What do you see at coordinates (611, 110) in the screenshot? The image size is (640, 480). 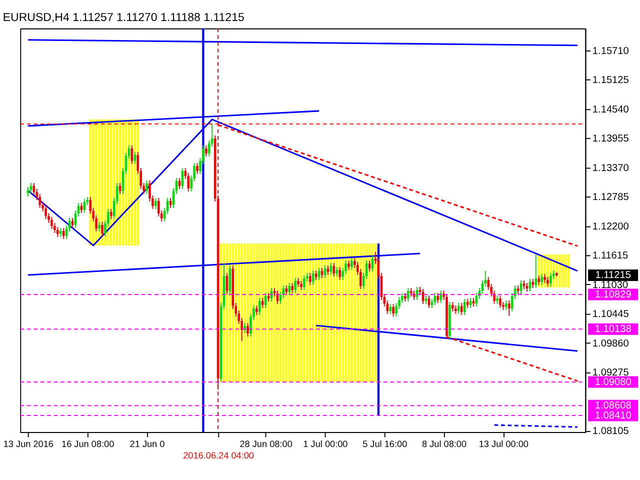 I see `y-tick-label: 1.14540` at bounding box center [611, 110].